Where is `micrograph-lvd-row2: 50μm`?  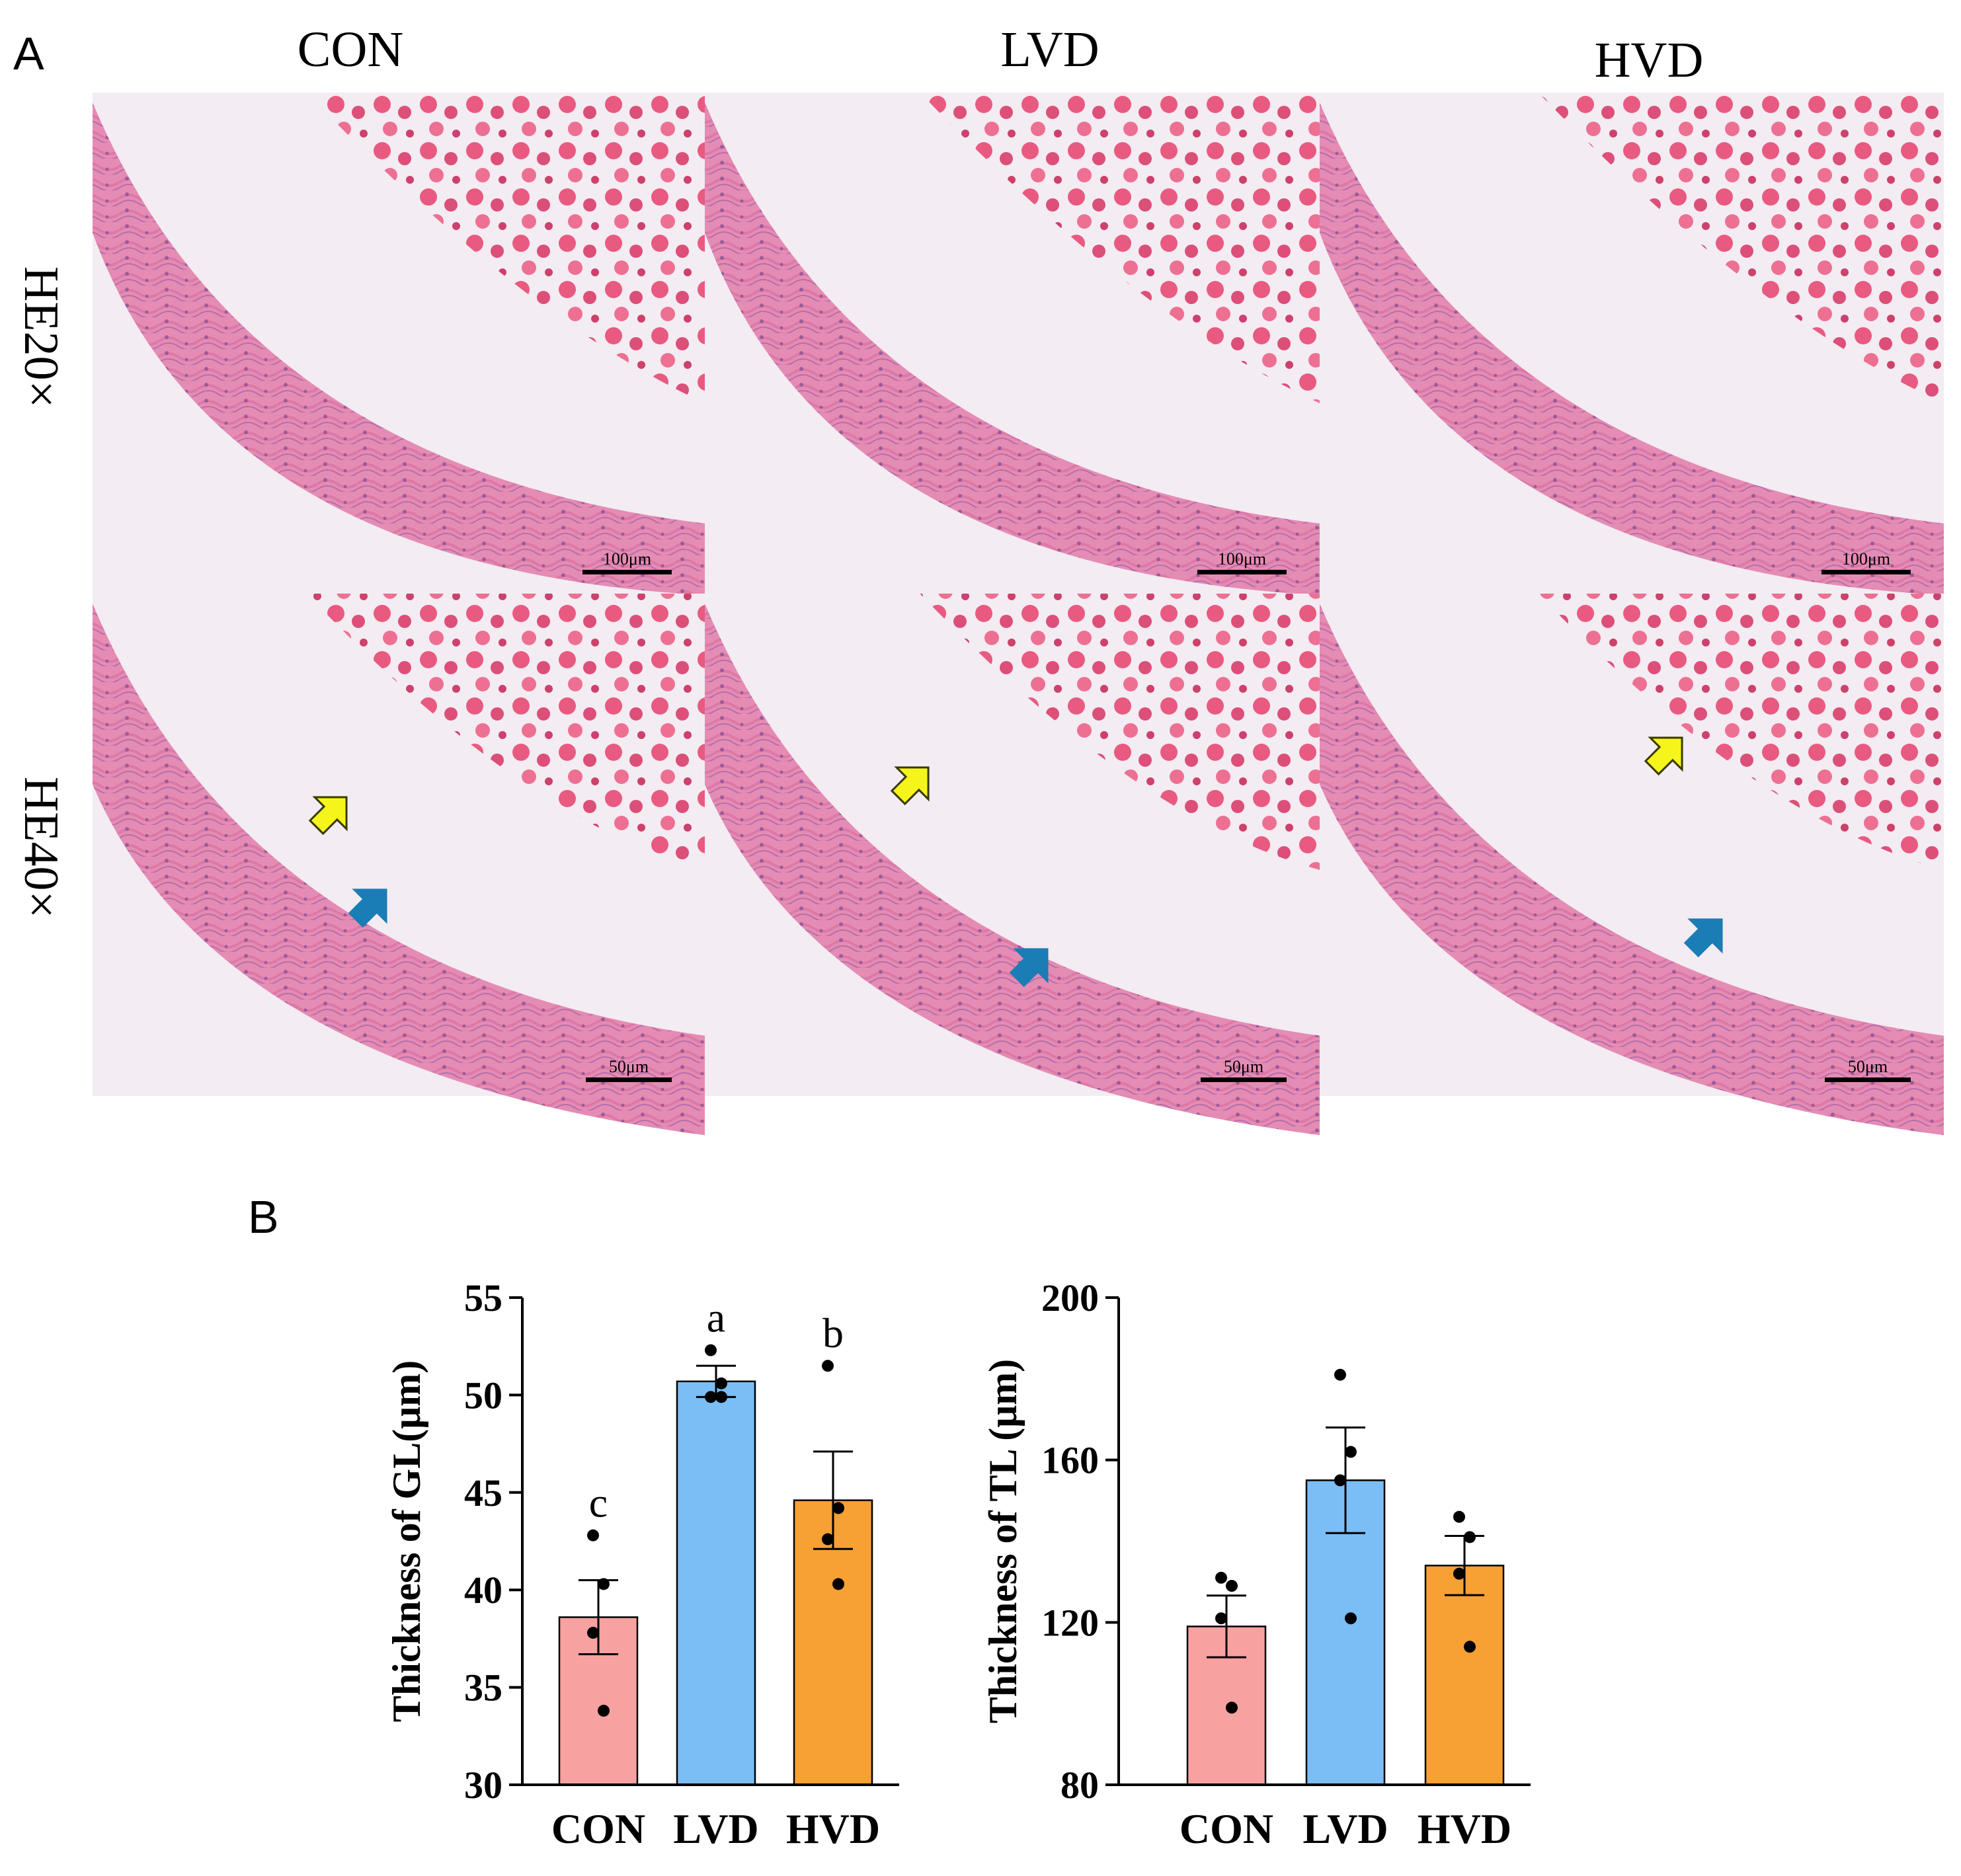 micrograph-lvd-row2: 50μm is located at coordinates (1012, 865).